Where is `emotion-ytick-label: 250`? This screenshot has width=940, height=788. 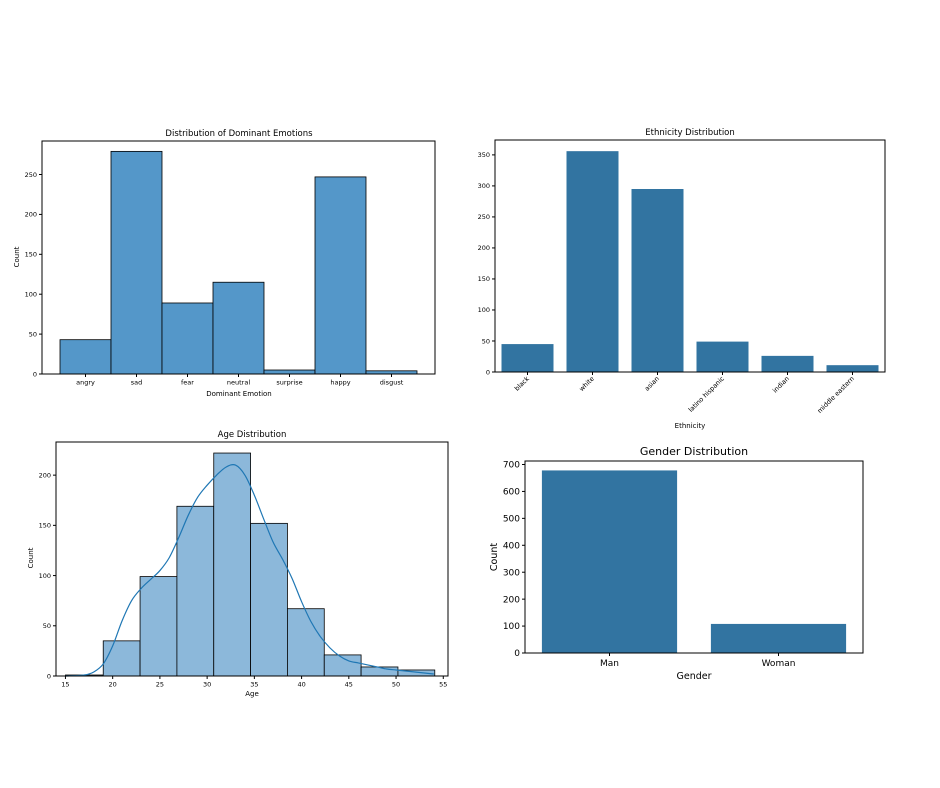 emotion-ytick-label: 250 is located at coordinates (31, 175).